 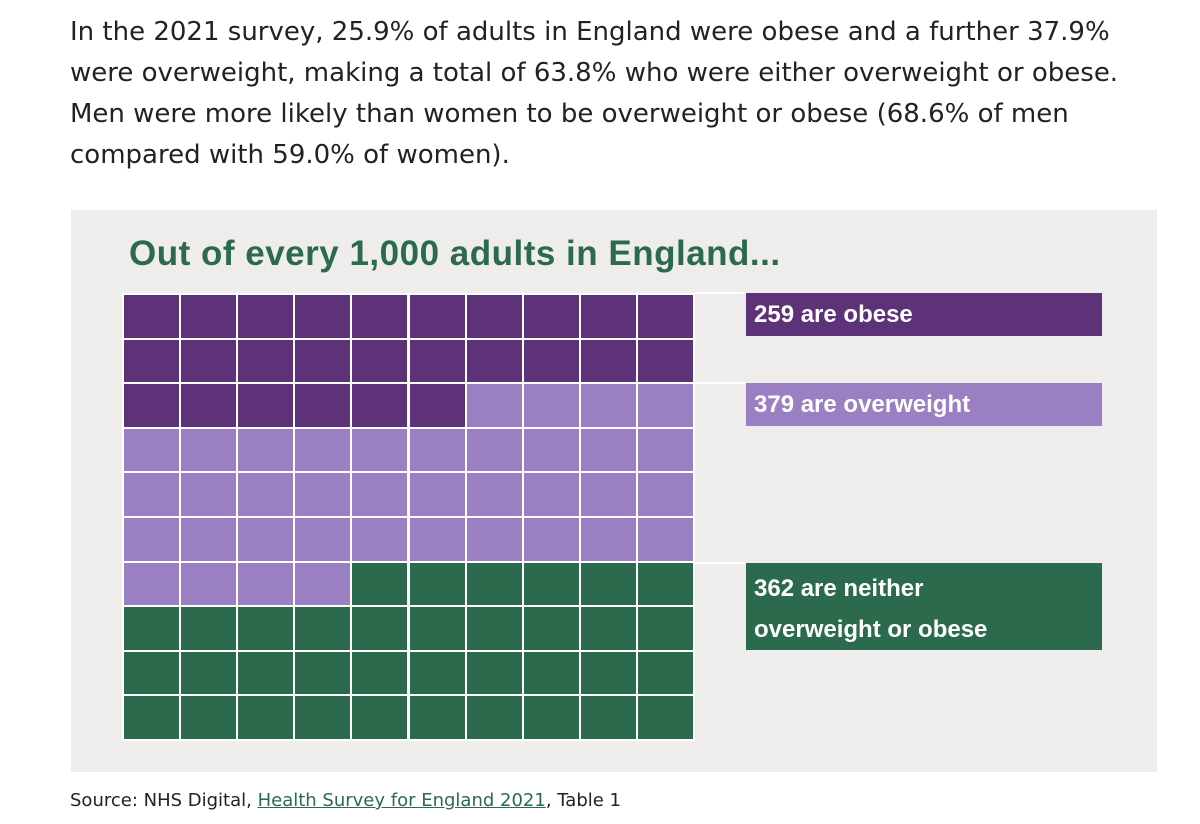 I want to click on neither-label-line-2: overweight or obese, so click(x=871, y=629).